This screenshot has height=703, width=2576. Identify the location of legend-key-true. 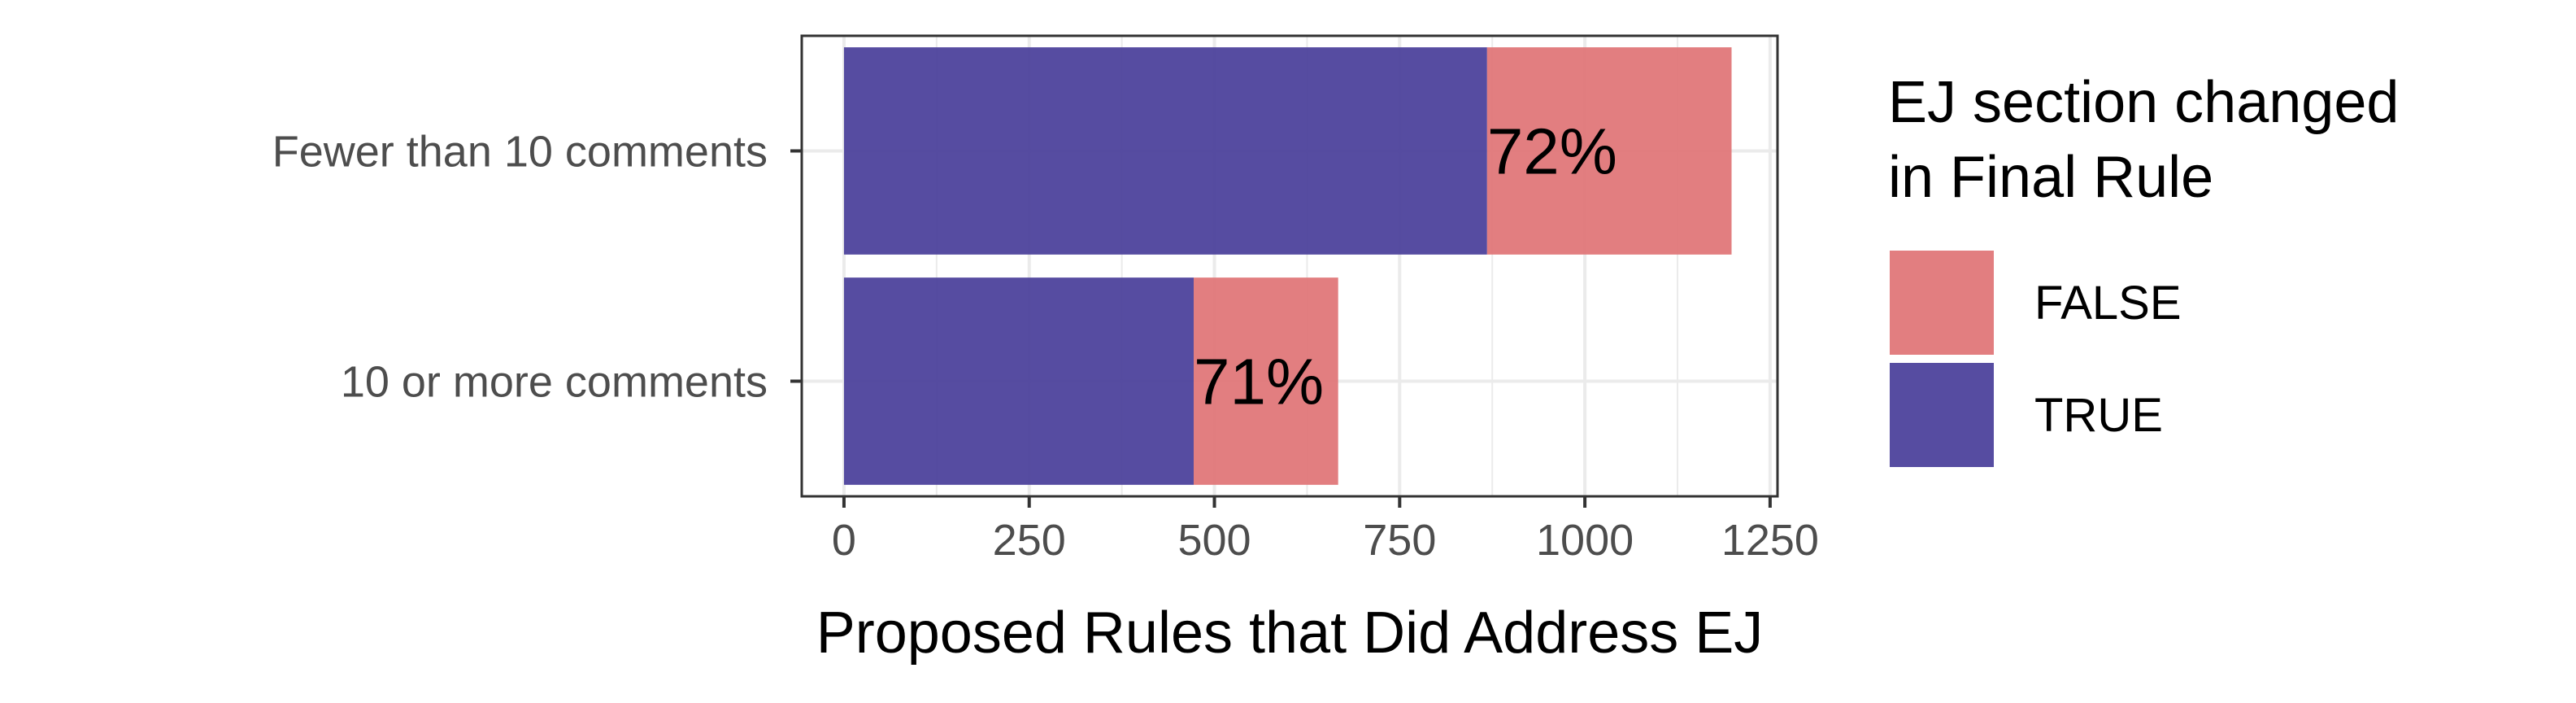
(1942, 415).